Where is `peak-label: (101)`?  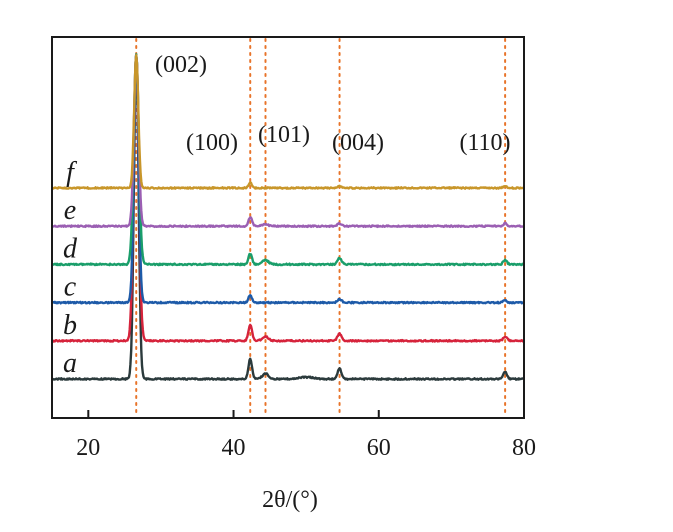
peak-label: (101) is located at coordinates (284, 135).